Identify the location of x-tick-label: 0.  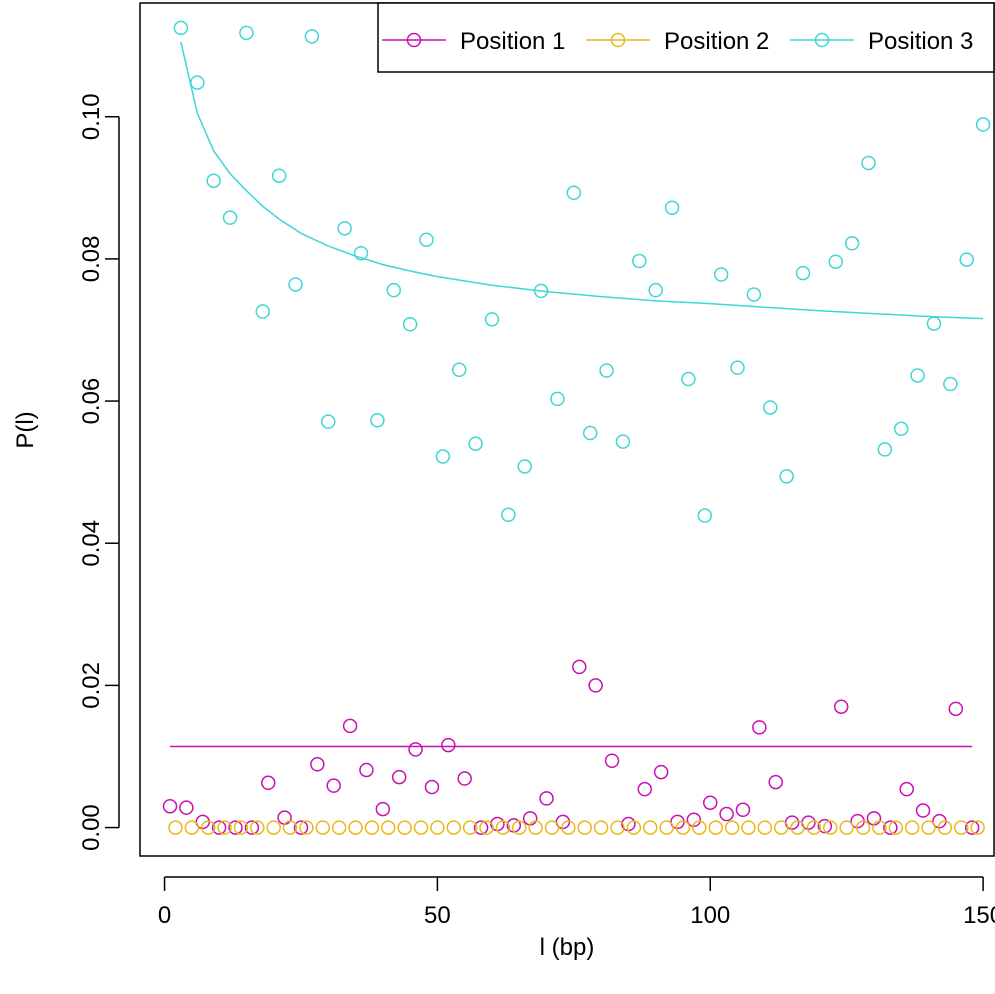
(164, 915).